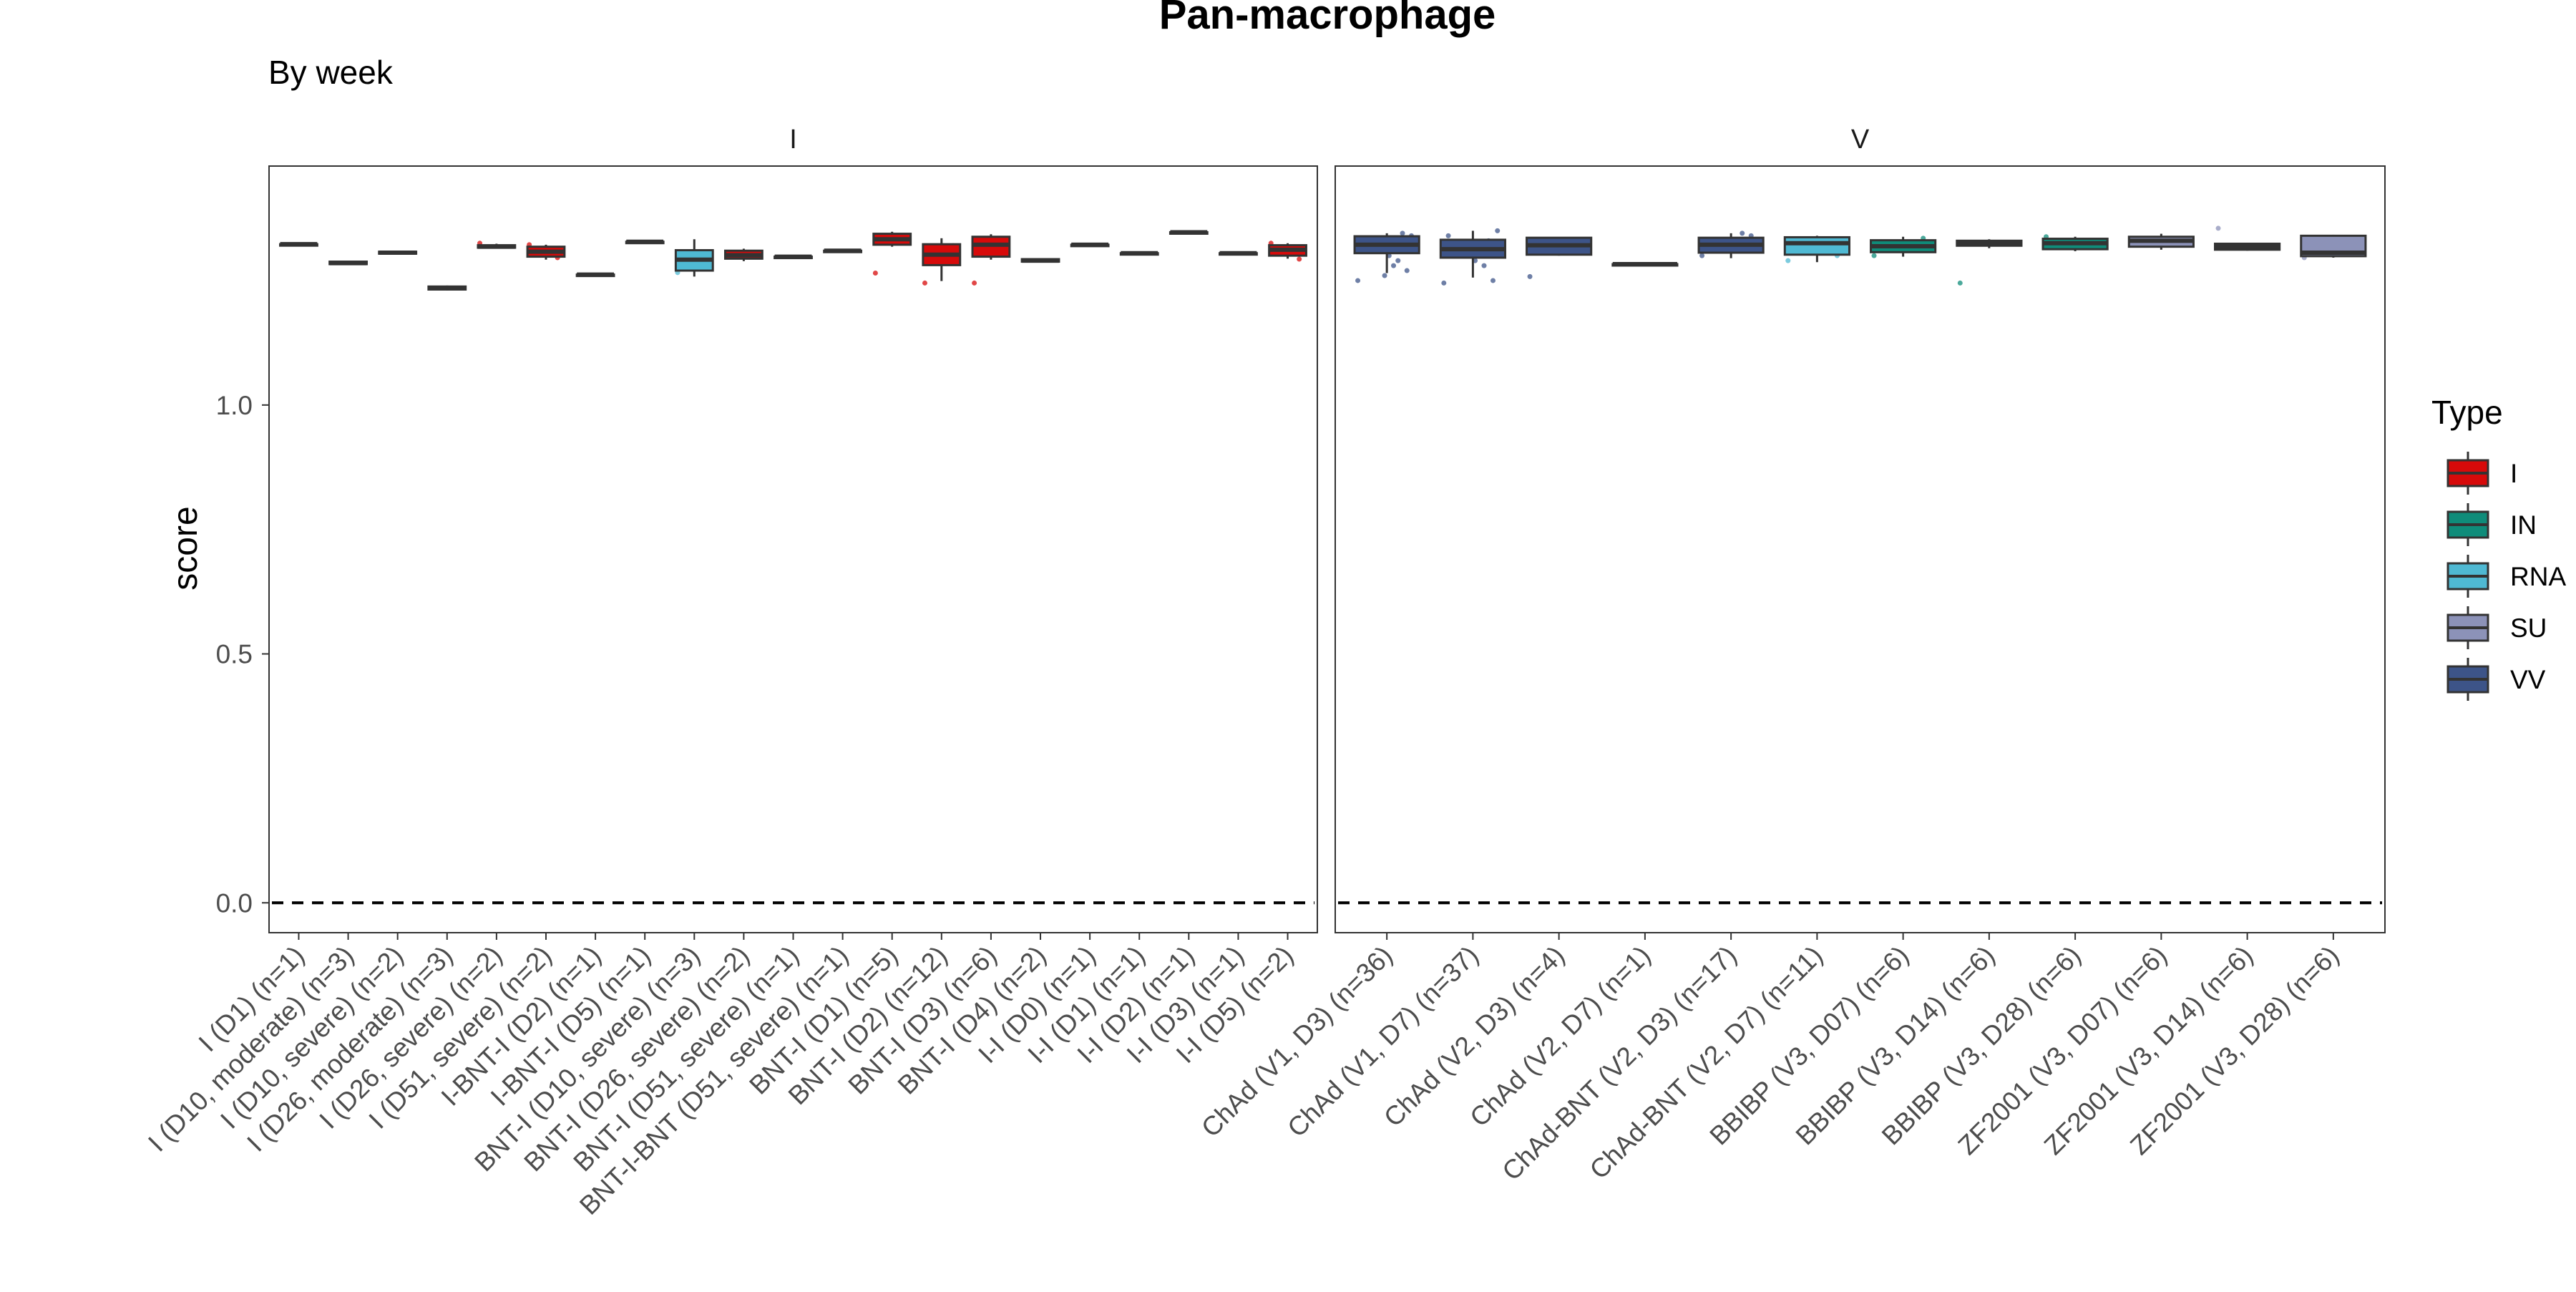  I want to click on legend-item-label: RNA, so click(2538, 576).